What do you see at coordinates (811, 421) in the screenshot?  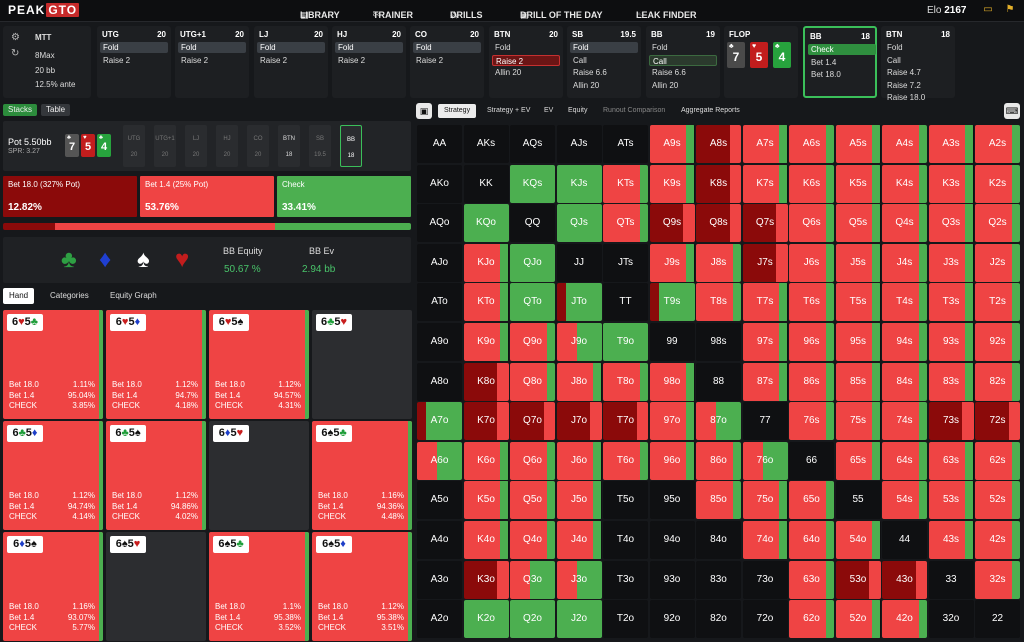 I see `matrix-cell: 76s` at bounding box center [811, 421].